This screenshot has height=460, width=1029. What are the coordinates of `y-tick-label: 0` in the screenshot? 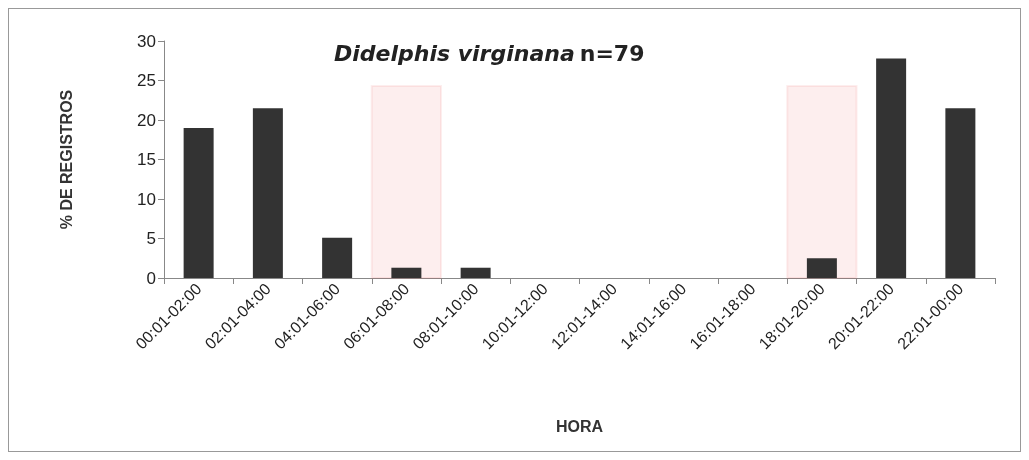 It's located at (151, 278).